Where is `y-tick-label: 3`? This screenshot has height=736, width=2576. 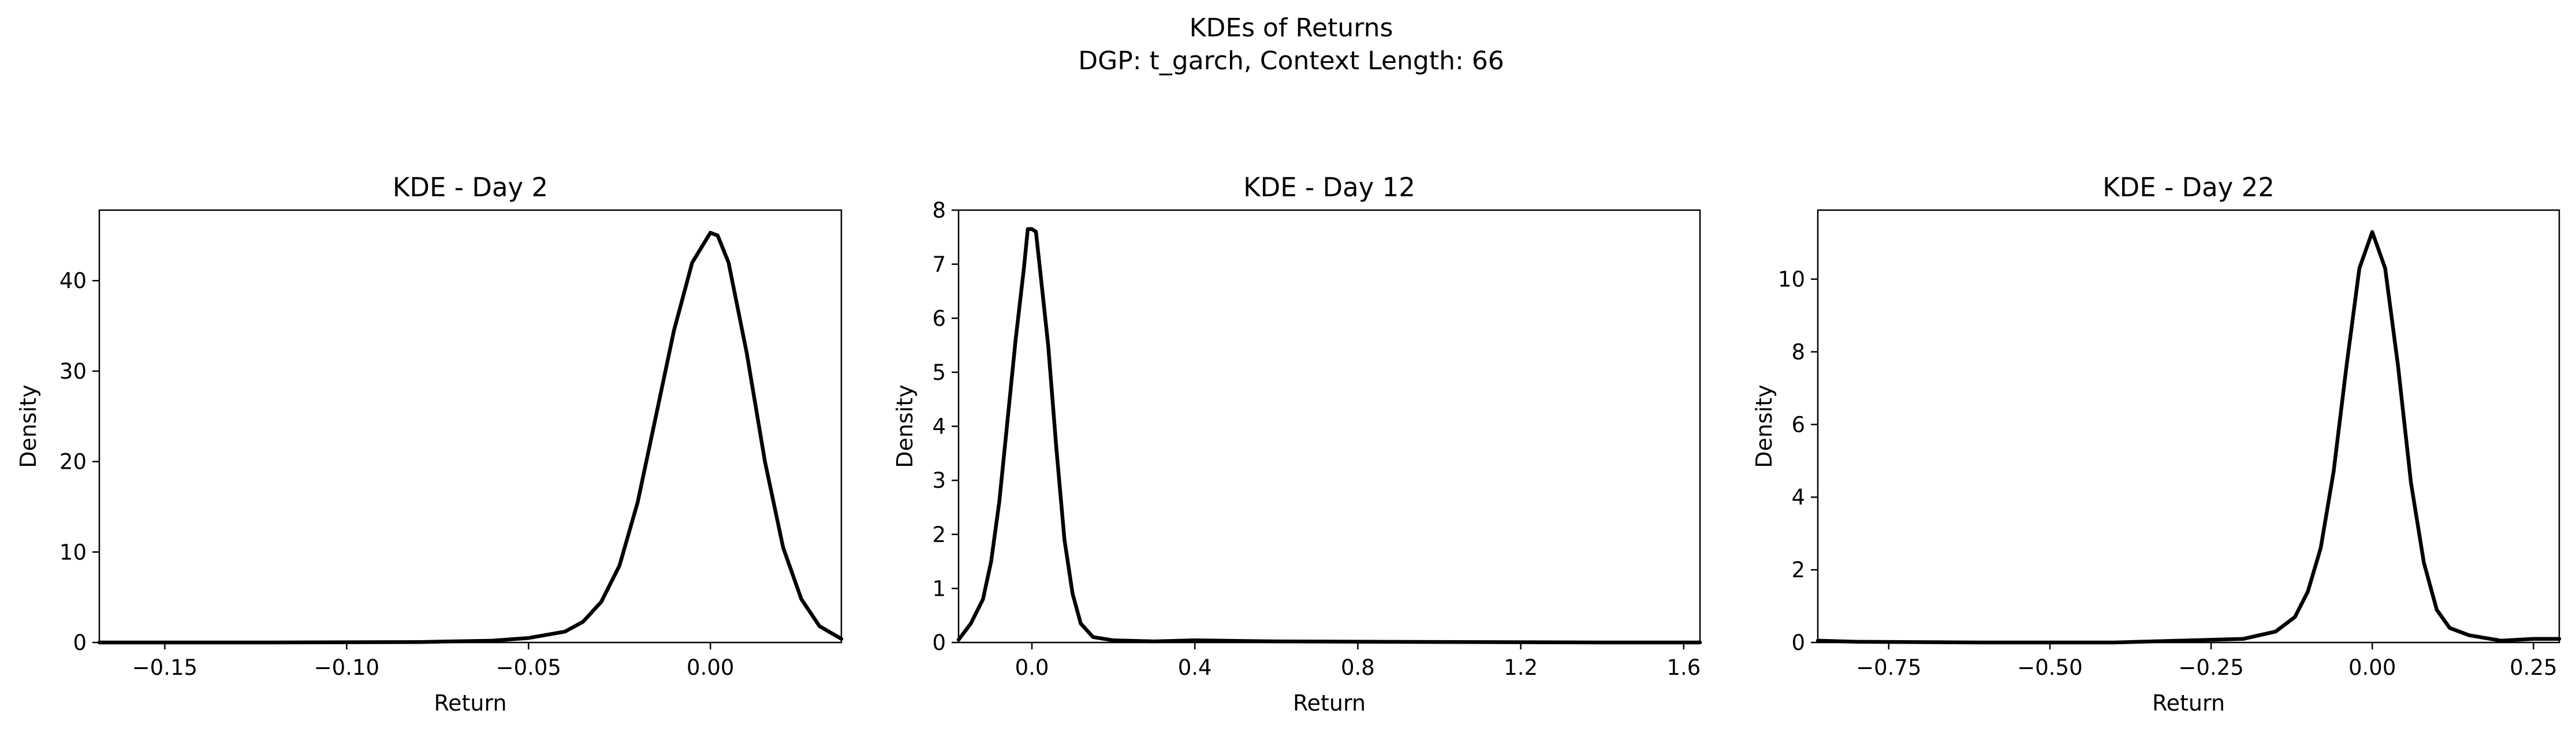 y-tick-label: 3 is located at coordinates (939, 480).